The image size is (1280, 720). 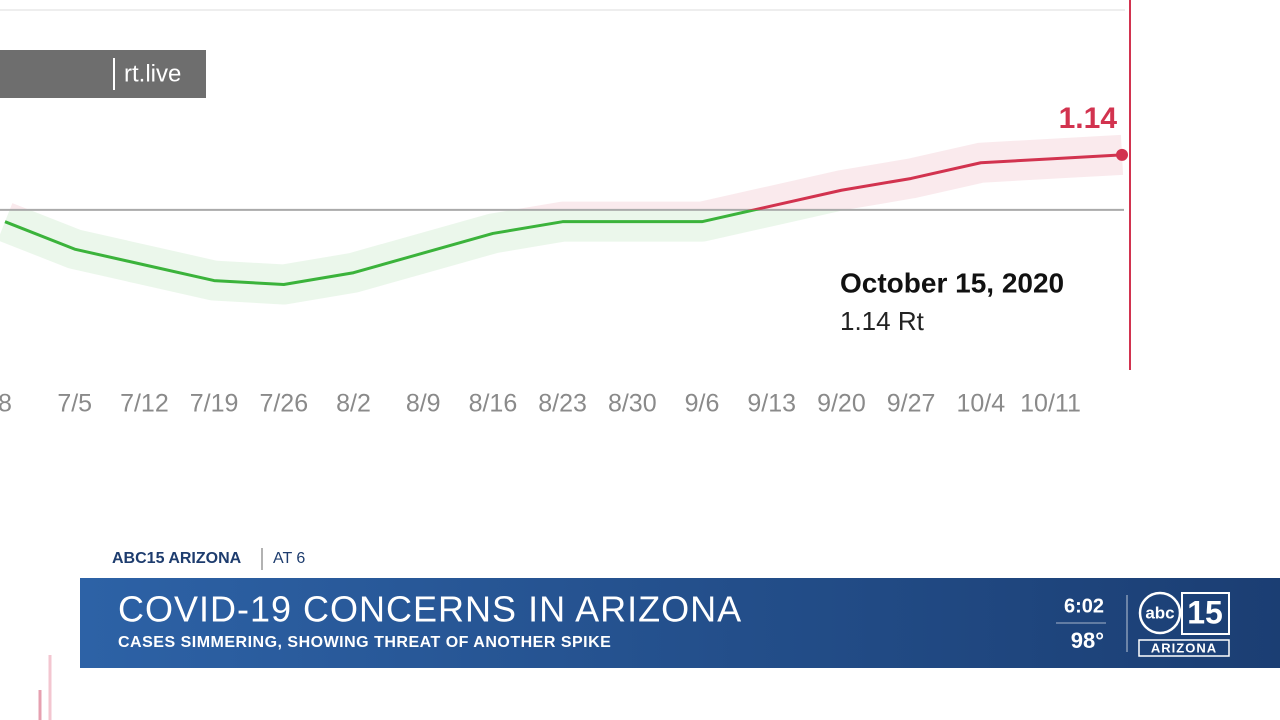 I want to click on value-label: 1.14, so click(x=1088, y=118).